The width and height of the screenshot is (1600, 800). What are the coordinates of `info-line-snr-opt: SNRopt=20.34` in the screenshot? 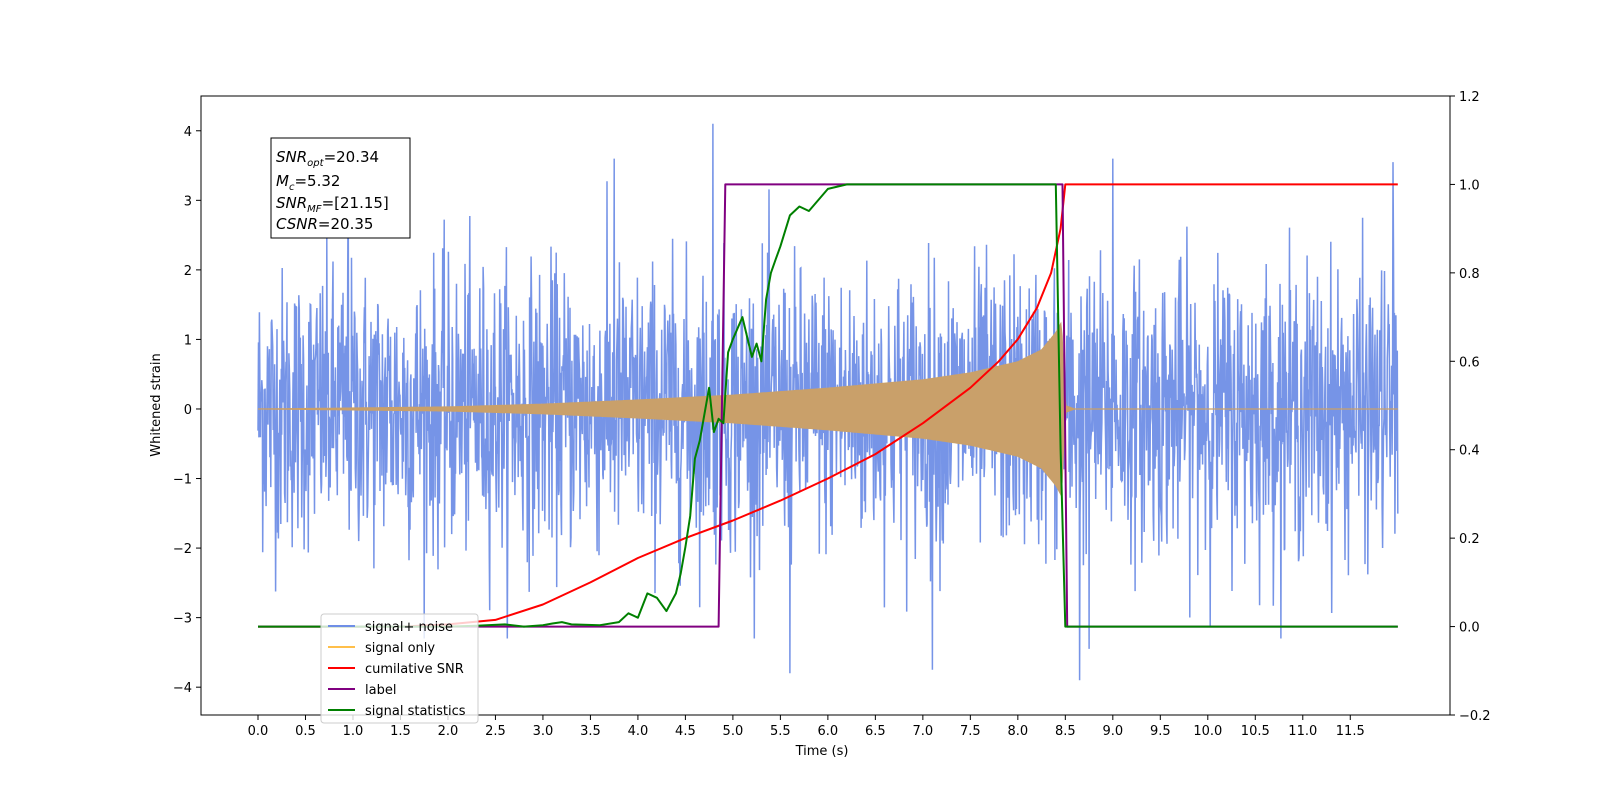 It's located at (327, 158).